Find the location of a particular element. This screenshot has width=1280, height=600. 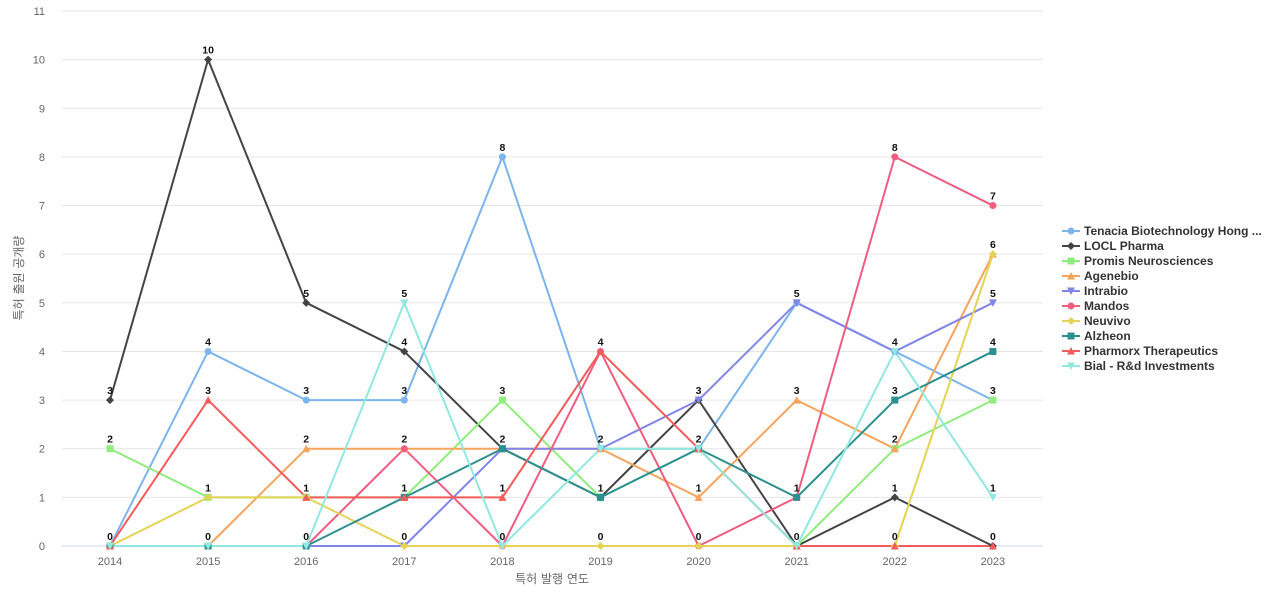

x-tick-label: 2020 is located at coordinates (698, 562).